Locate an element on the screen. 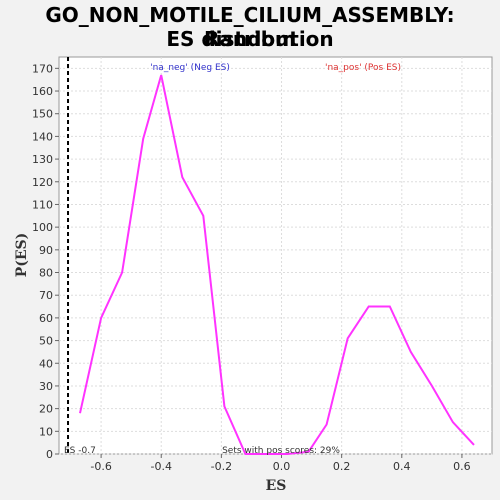 Image resolution: width=500 pixels, height=500 pixels. y-tick-label: 170 is located at coordinates (42, 68).